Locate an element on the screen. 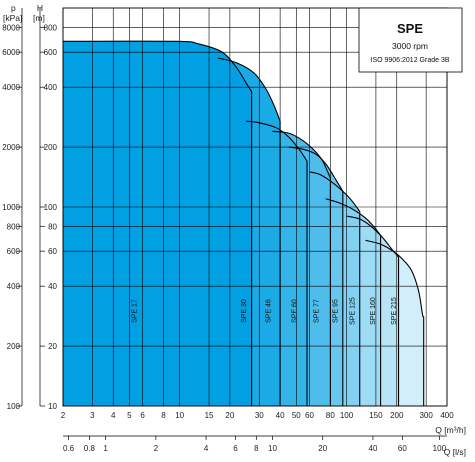 The image size is (475, 462). p-tick-label: 8000 is located at coordinates (11, 27).